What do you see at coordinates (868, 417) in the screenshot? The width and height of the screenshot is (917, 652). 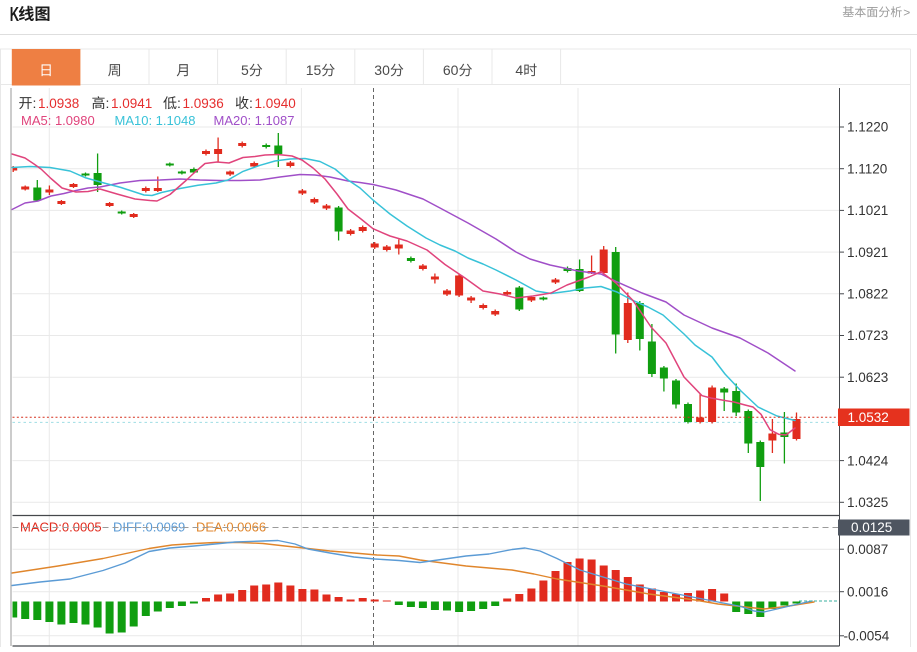 I see `svg-text: 1.0532` at bounding box center [868, 417].